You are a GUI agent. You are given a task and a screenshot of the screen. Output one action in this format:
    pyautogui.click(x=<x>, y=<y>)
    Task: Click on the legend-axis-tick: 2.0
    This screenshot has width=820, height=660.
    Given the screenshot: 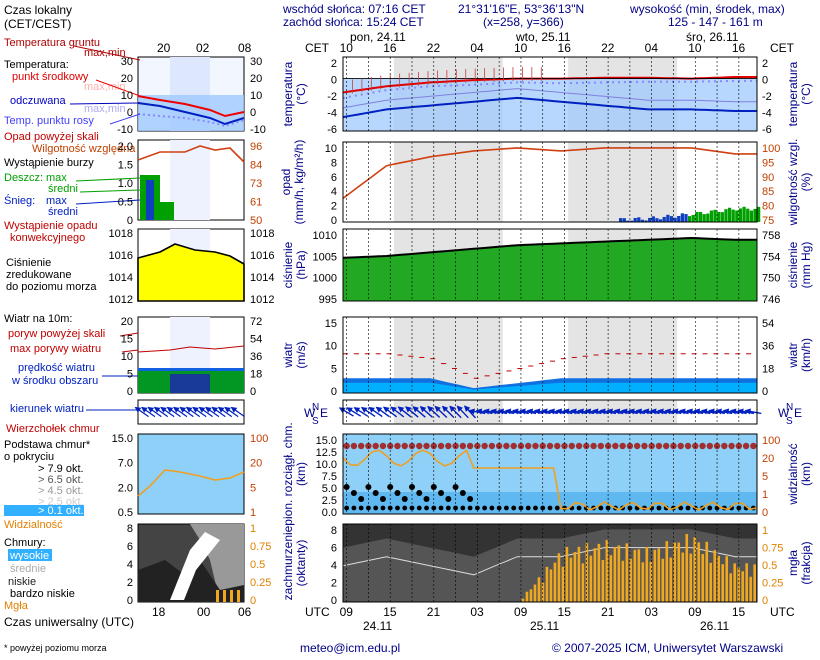 What is the action you would take?
    pyautogui.click(x=125, y=147)
    